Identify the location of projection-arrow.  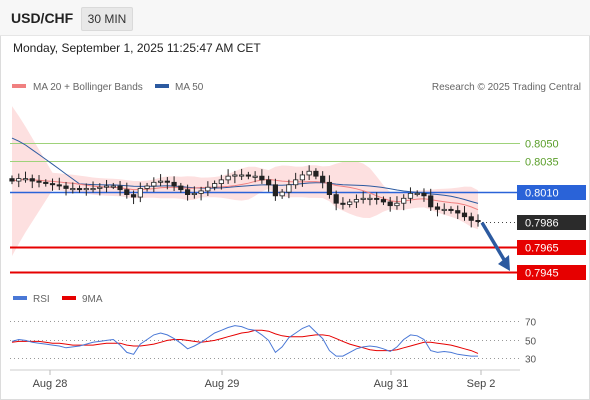
(495, 246).